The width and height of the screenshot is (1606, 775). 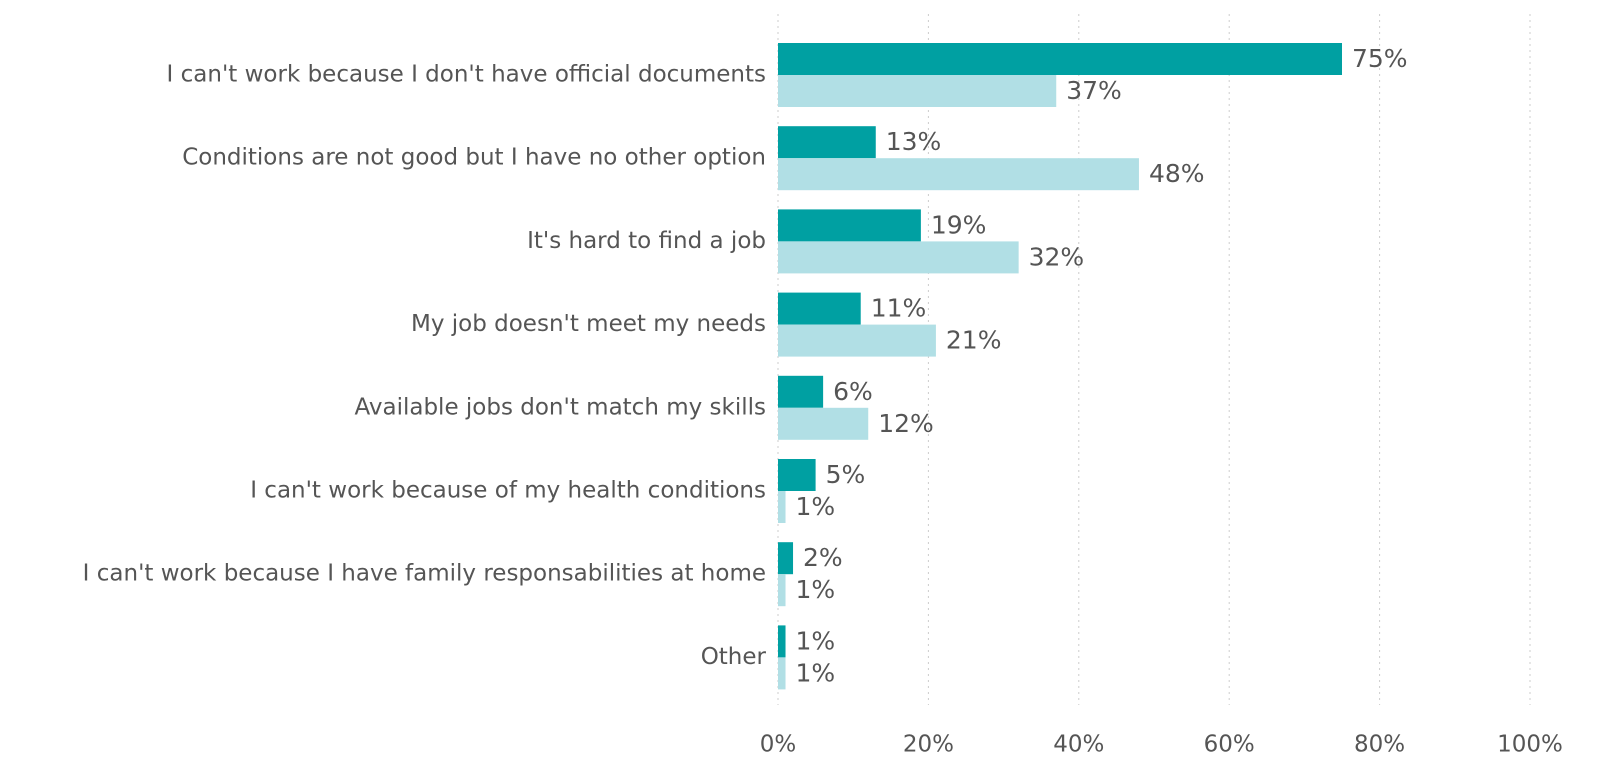 I want to click on category-label: It's hard to find a job, so click(x=646, y=241).